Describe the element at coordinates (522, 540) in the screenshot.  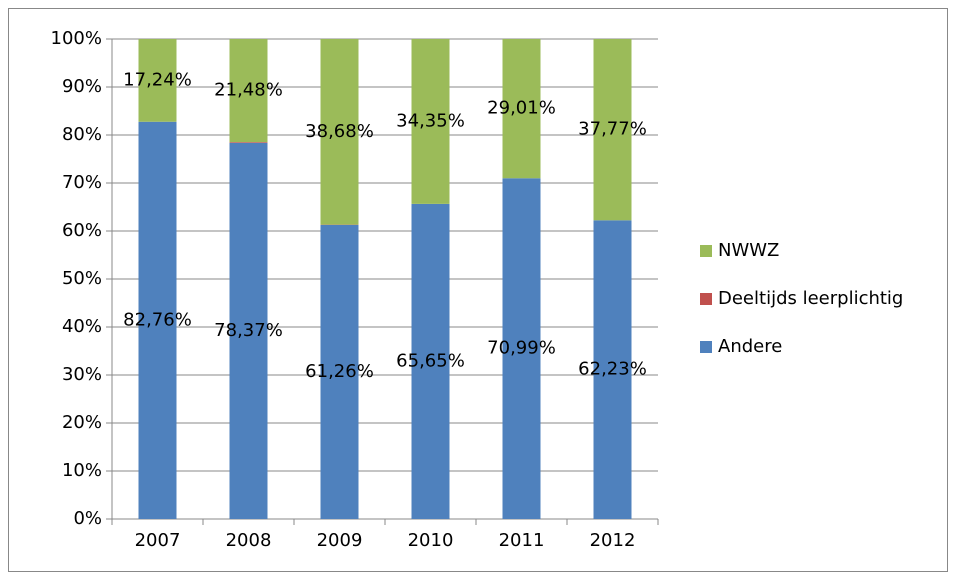
I see `x-tick-label: 2011` at that location.